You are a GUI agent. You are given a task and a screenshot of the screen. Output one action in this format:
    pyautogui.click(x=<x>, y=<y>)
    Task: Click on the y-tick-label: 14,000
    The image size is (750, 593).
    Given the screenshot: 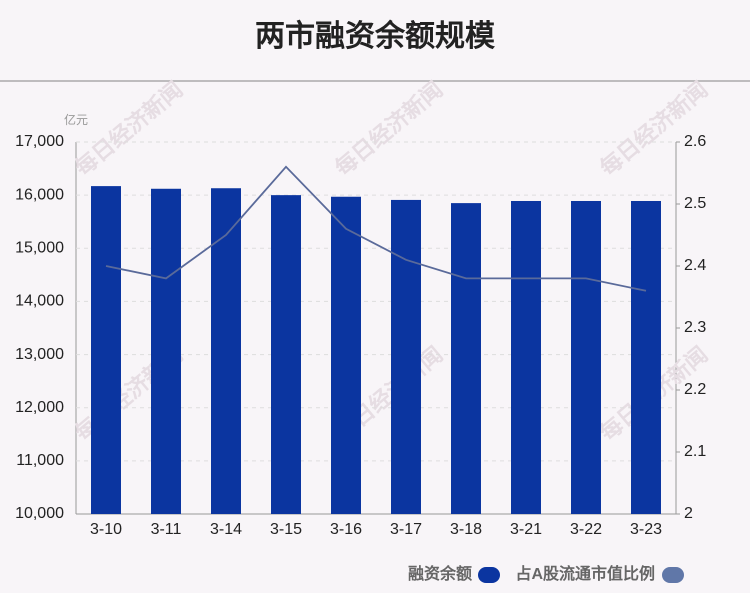 What is the action you would take?
    pyautogui.click(x=39, y=301)
    